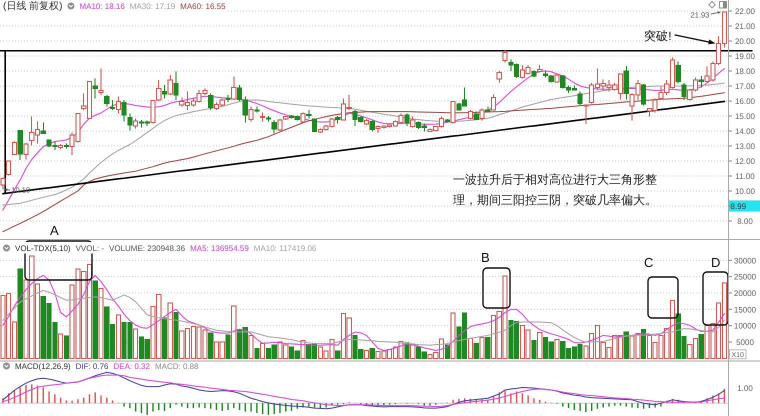 This screenshot has width=760, height=416. What do you see at coordinates (93, 366) in the screenshot?
I see `series-label: DIF: 0.76` at bounding box center [93, 366].